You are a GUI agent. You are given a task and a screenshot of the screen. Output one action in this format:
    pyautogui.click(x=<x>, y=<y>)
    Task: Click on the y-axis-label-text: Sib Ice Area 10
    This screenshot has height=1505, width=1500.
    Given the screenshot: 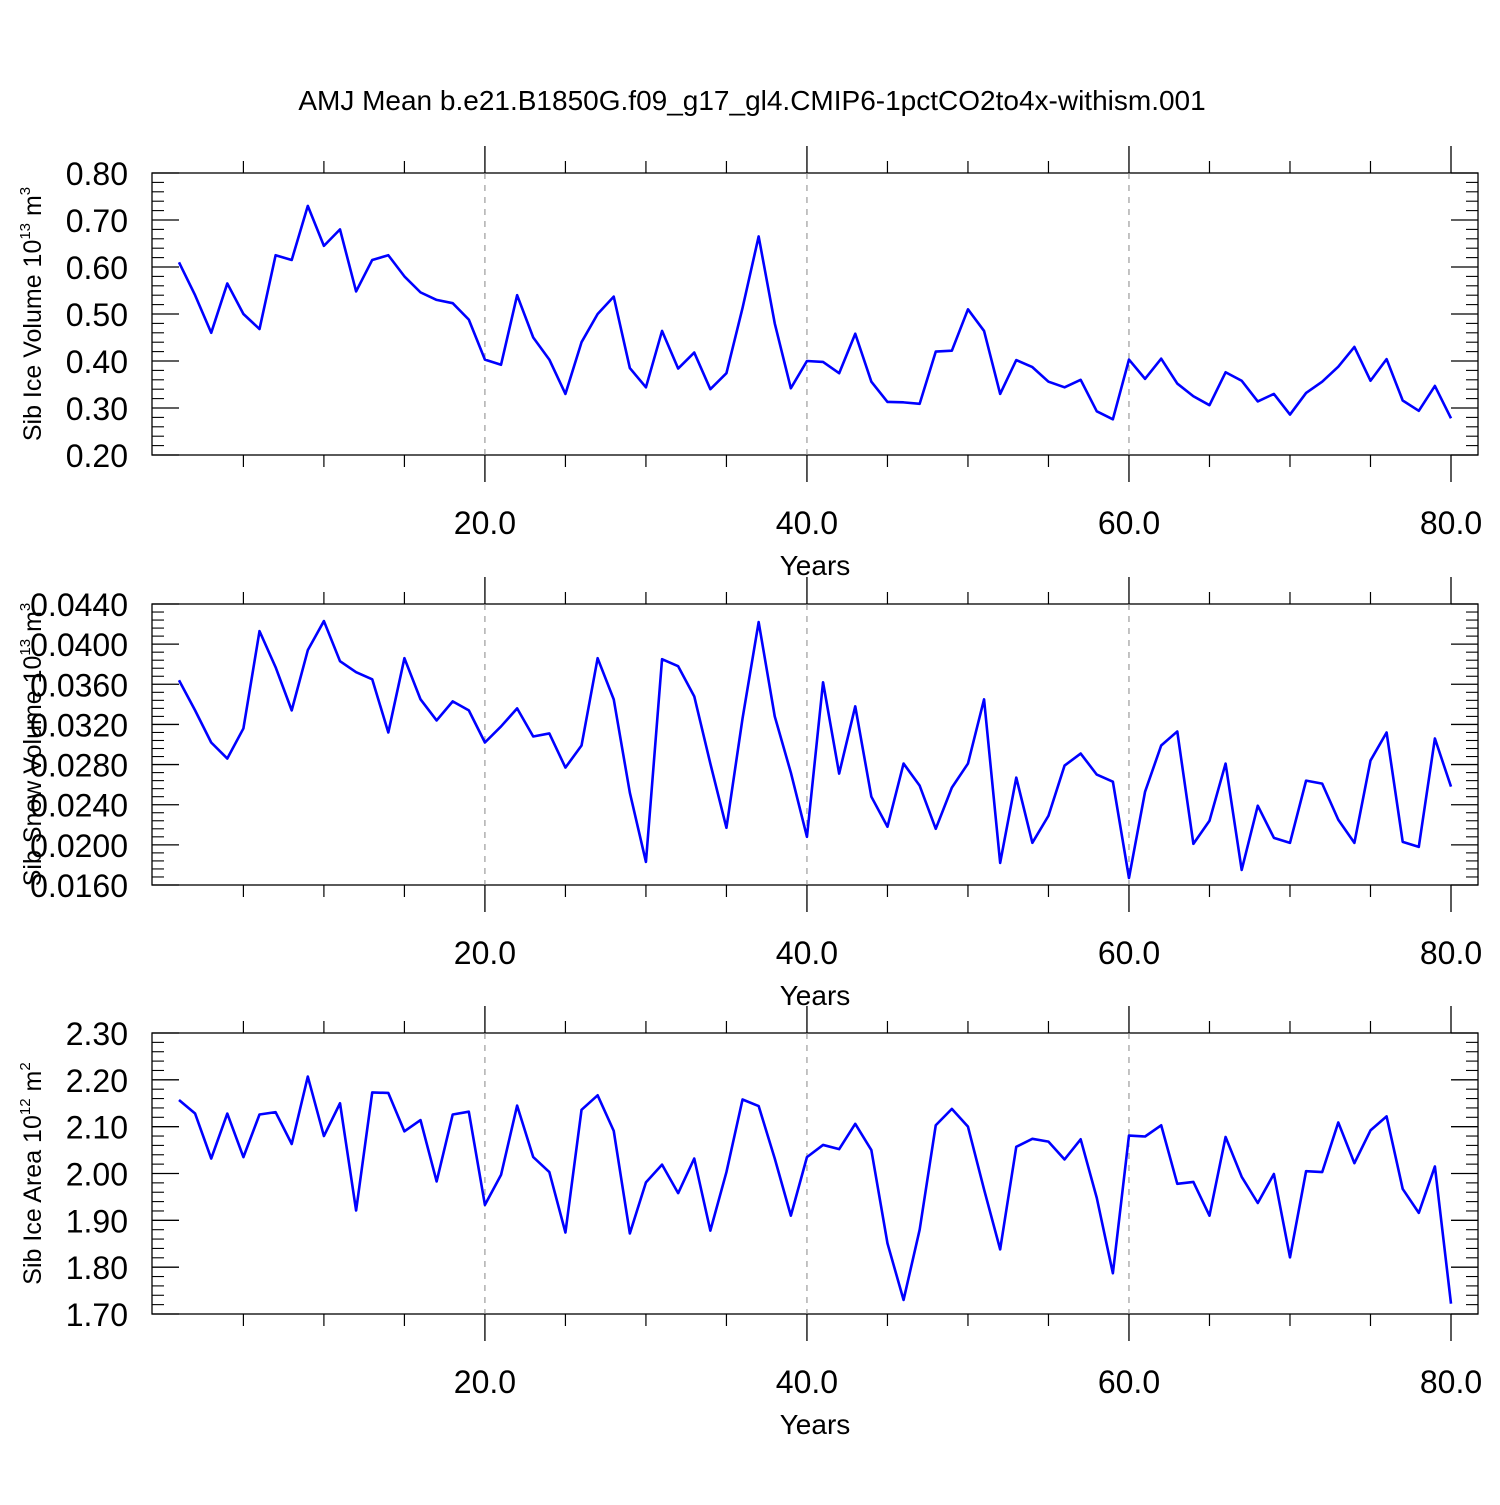 What is the action you would take?
    pyautogui.click(x=33, y=1200)
    